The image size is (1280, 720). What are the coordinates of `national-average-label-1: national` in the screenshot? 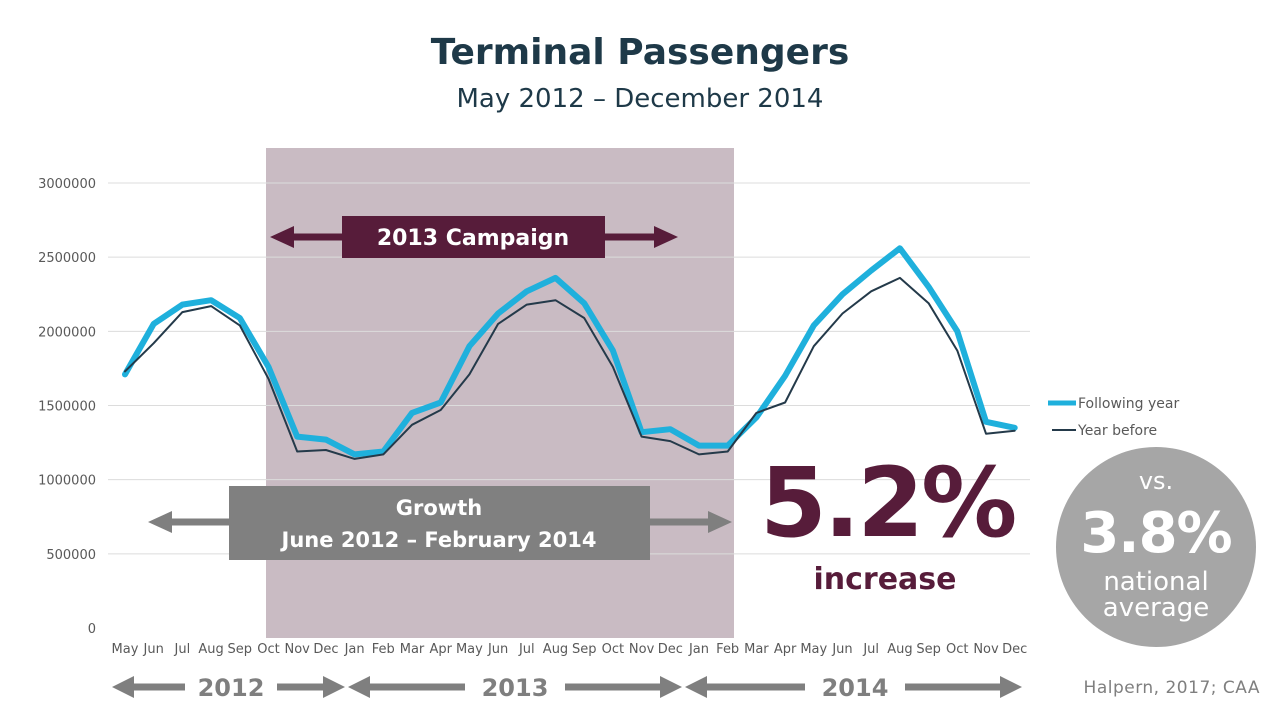 It's located at (1156, 582).